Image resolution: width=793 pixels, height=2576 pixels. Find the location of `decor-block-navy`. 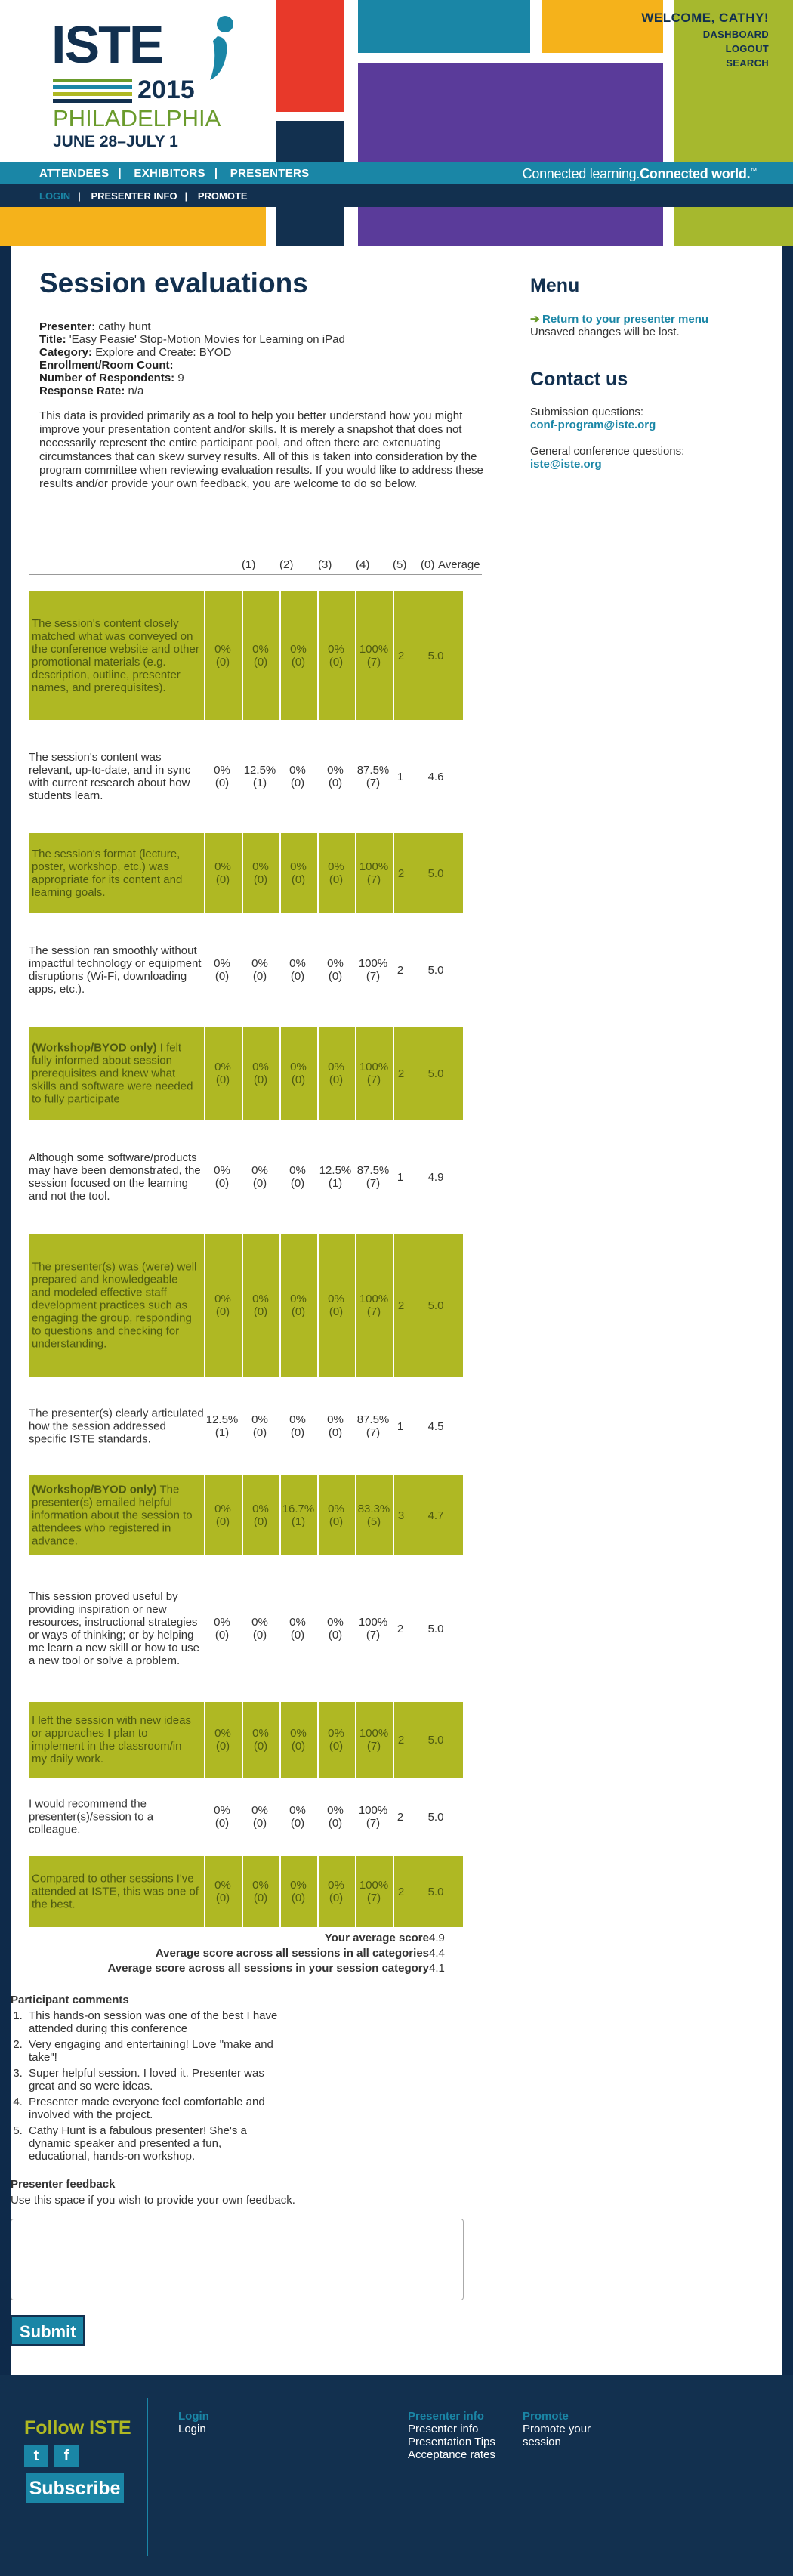

decor-block-navy is located at coordinates (310, 141).